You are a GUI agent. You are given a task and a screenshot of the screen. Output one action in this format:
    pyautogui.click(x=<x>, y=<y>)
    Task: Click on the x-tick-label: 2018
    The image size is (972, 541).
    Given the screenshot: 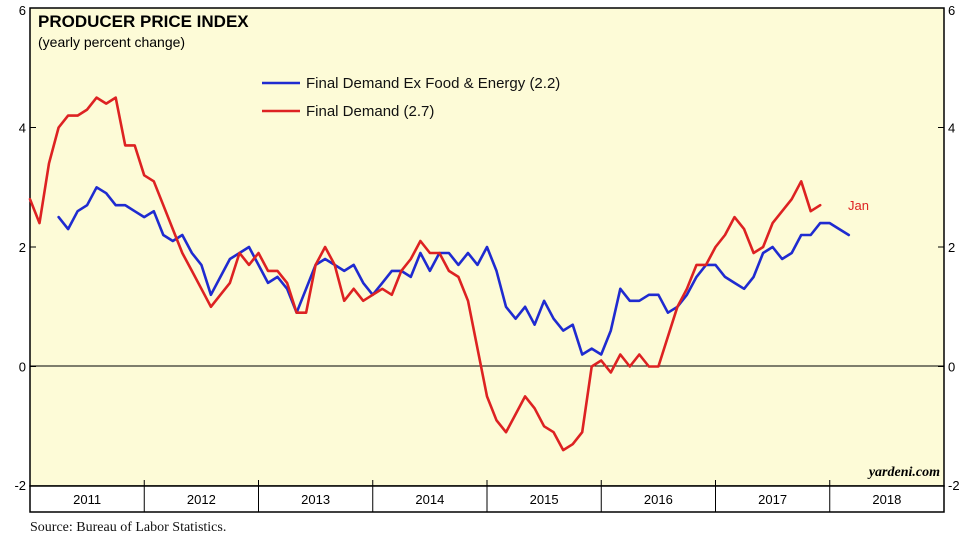 What is the action you would take?
    pyautogui.click(x=886, y=499)
    